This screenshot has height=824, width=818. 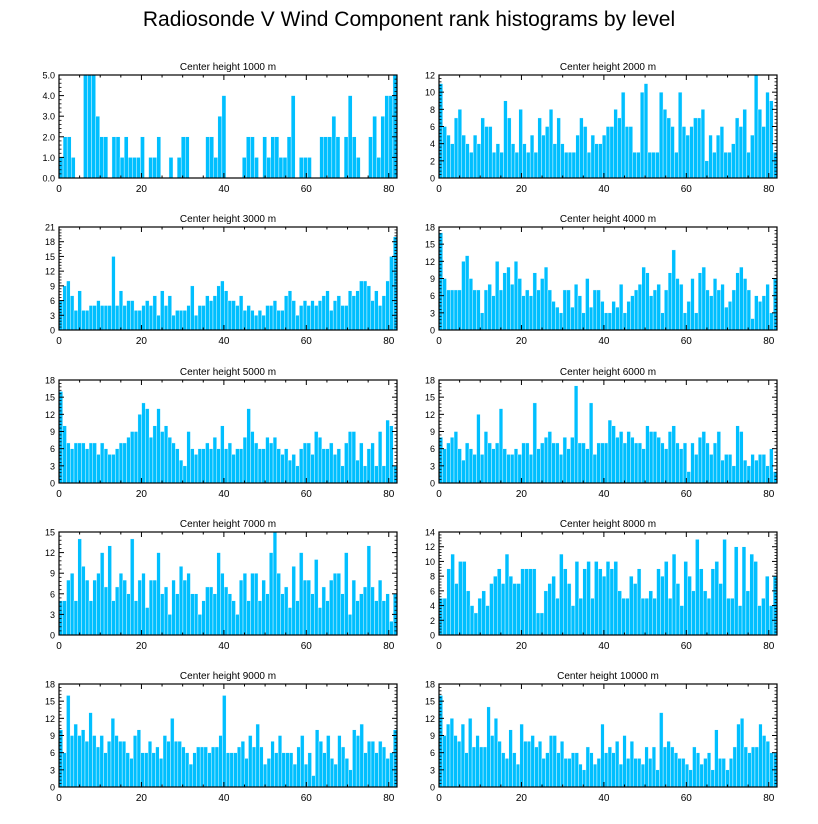 I want to click on y-tick-label: 12, so click(x=430, y=262).